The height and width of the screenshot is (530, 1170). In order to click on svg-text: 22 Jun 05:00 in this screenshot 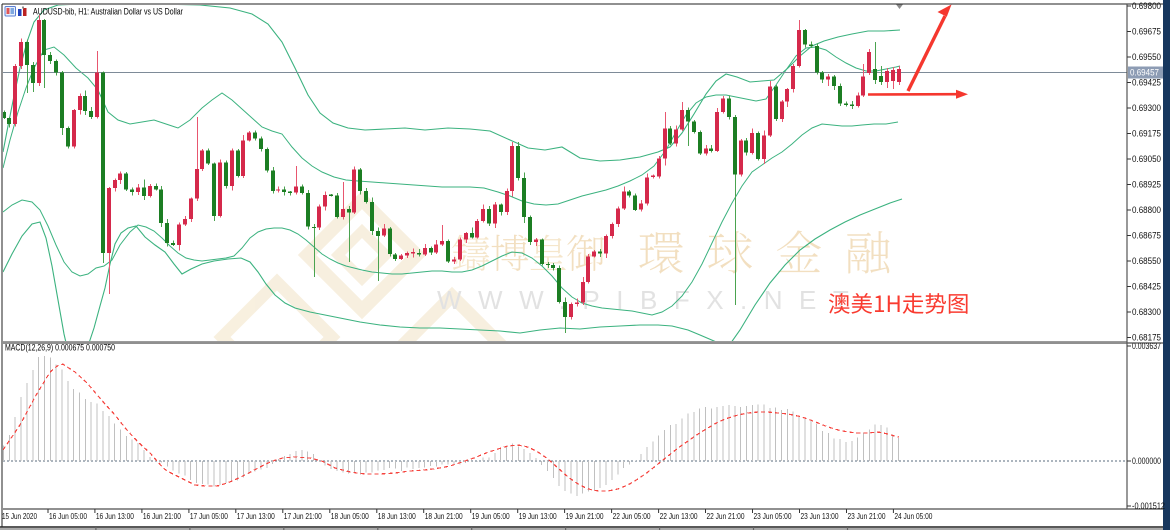, I will do `click(632, 516)`.